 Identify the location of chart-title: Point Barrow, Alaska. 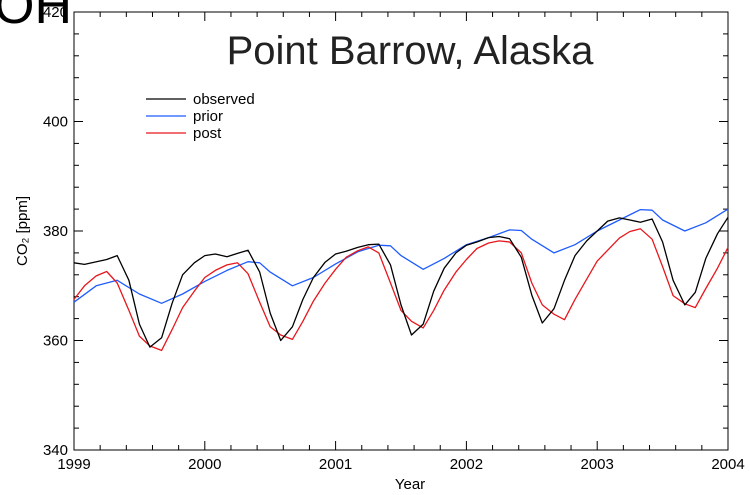
(411, 51).